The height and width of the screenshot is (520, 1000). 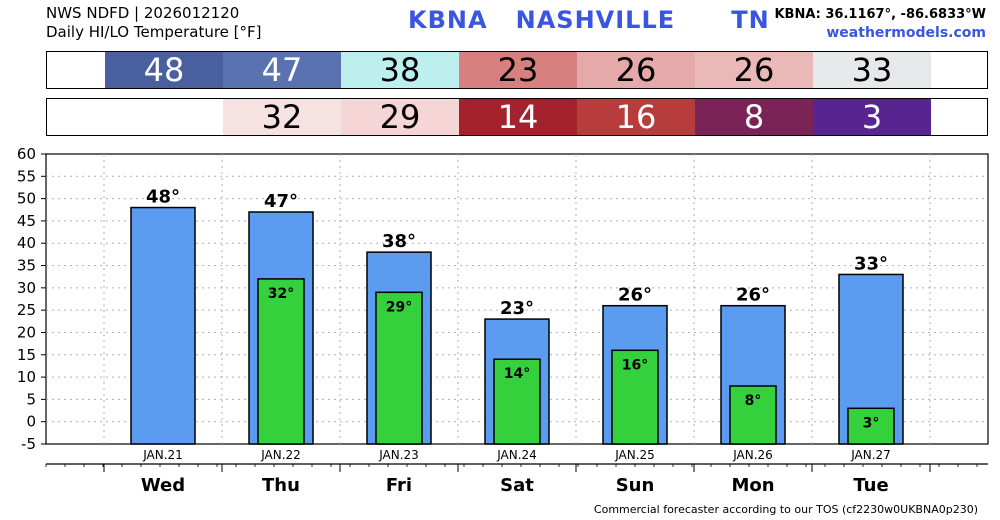 What do you see at coordinates (282, 117) in the screenshot?
I see `lo-cell: 32` at bounding box center [282, 117].